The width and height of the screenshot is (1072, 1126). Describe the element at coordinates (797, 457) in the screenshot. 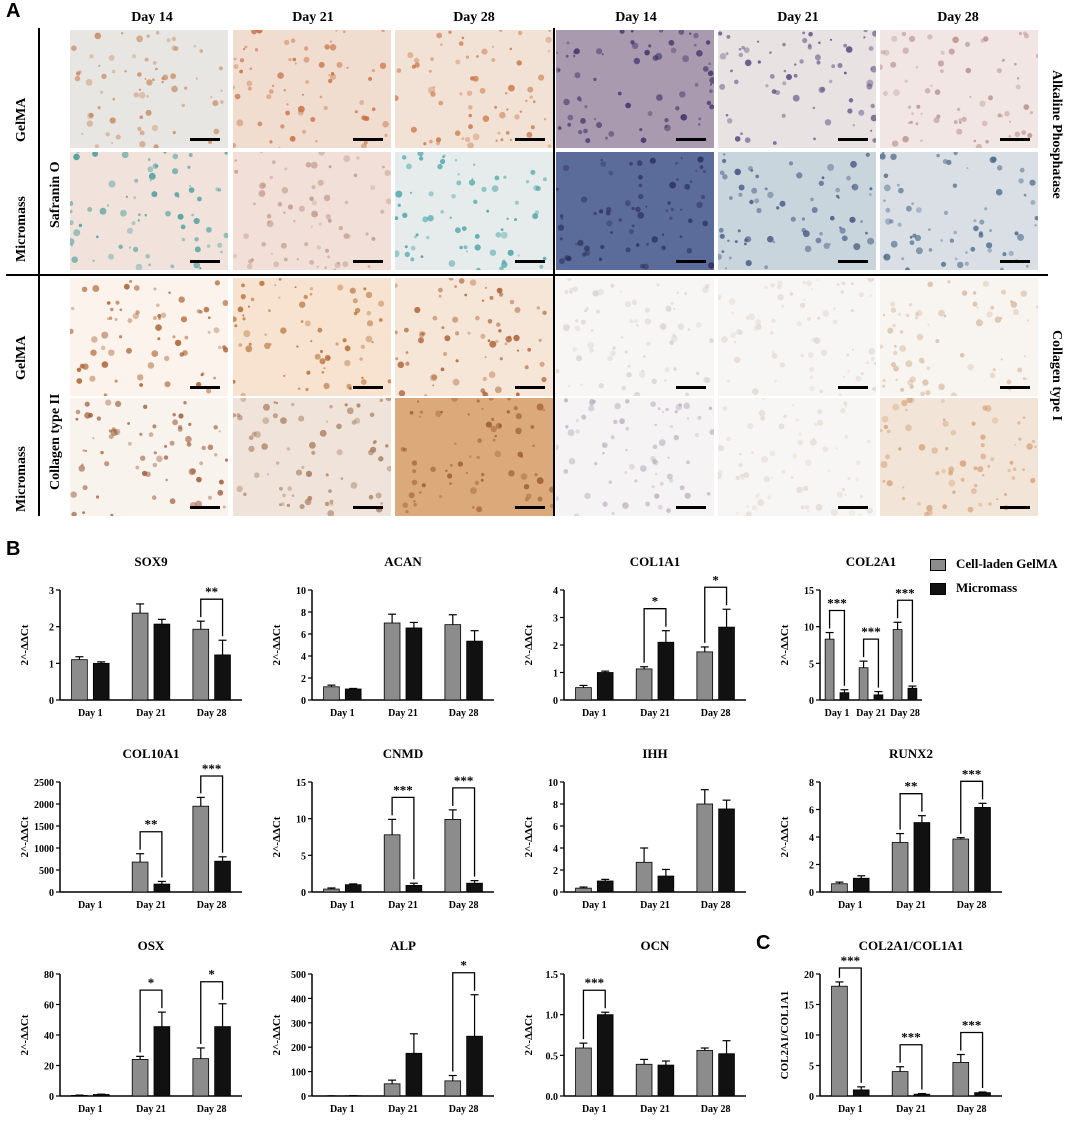

I see `micrograph-r4-c5` at that location.